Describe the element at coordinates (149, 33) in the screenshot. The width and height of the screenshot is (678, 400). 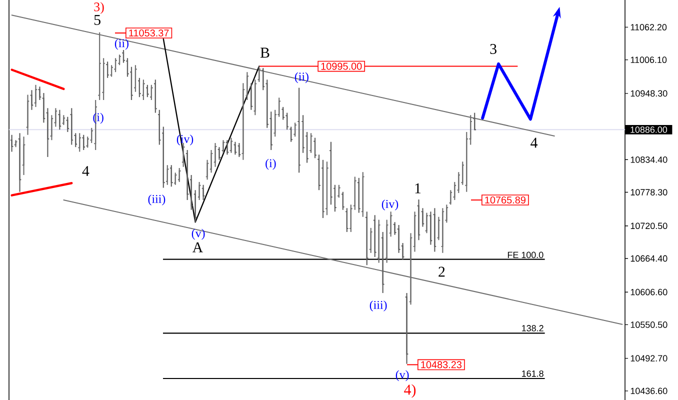
I see `annotation: 11053.37` at that location.